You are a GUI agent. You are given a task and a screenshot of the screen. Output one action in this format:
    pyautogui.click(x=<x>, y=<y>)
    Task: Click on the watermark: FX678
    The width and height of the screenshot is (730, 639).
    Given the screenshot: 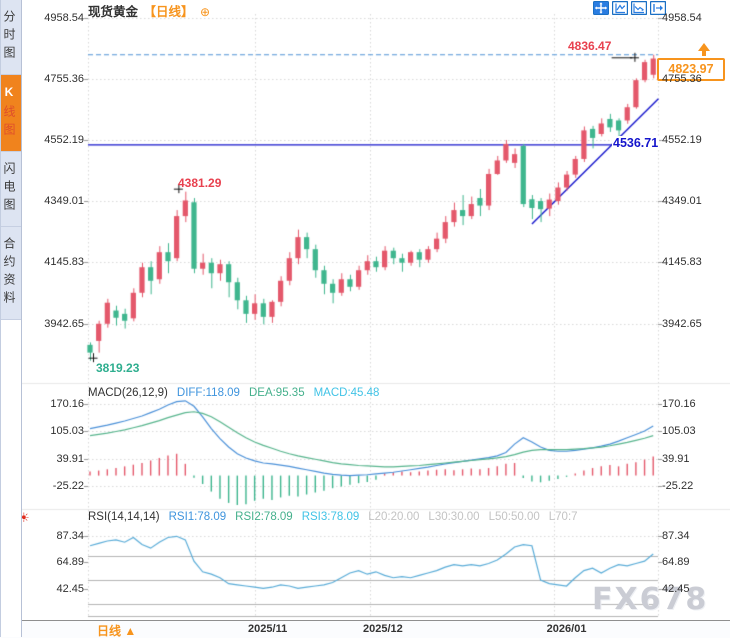 What is the action you would take?
    pyautogui.click(x=650, y=599)
    